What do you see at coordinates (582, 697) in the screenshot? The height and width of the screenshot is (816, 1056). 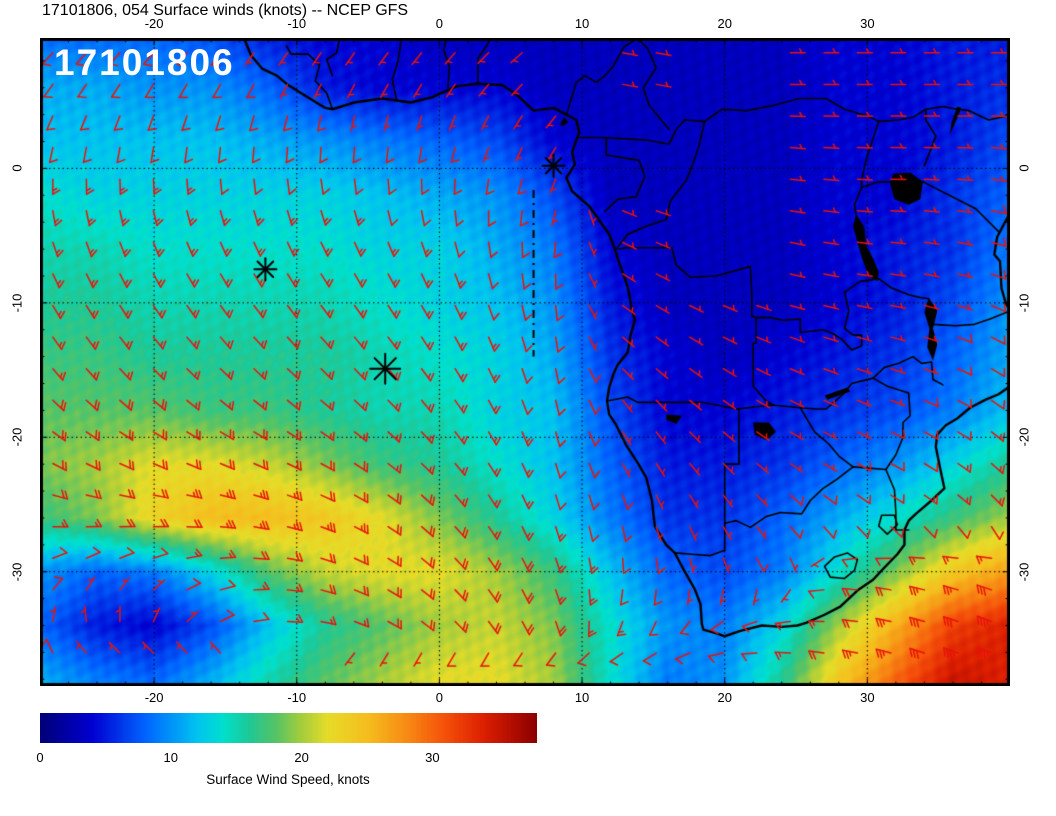 I see `x-tick-label-bottom: 10` at bounding box center [582, 697].